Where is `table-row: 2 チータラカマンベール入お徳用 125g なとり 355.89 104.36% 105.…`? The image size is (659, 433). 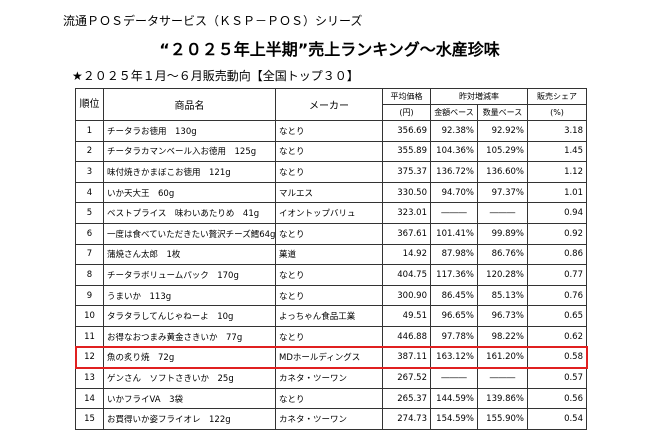 table-row: 2 チータラカマンベール入お徳用 125g なとり 355.89 104.36% 105.… is located at coordinates (331, 151).